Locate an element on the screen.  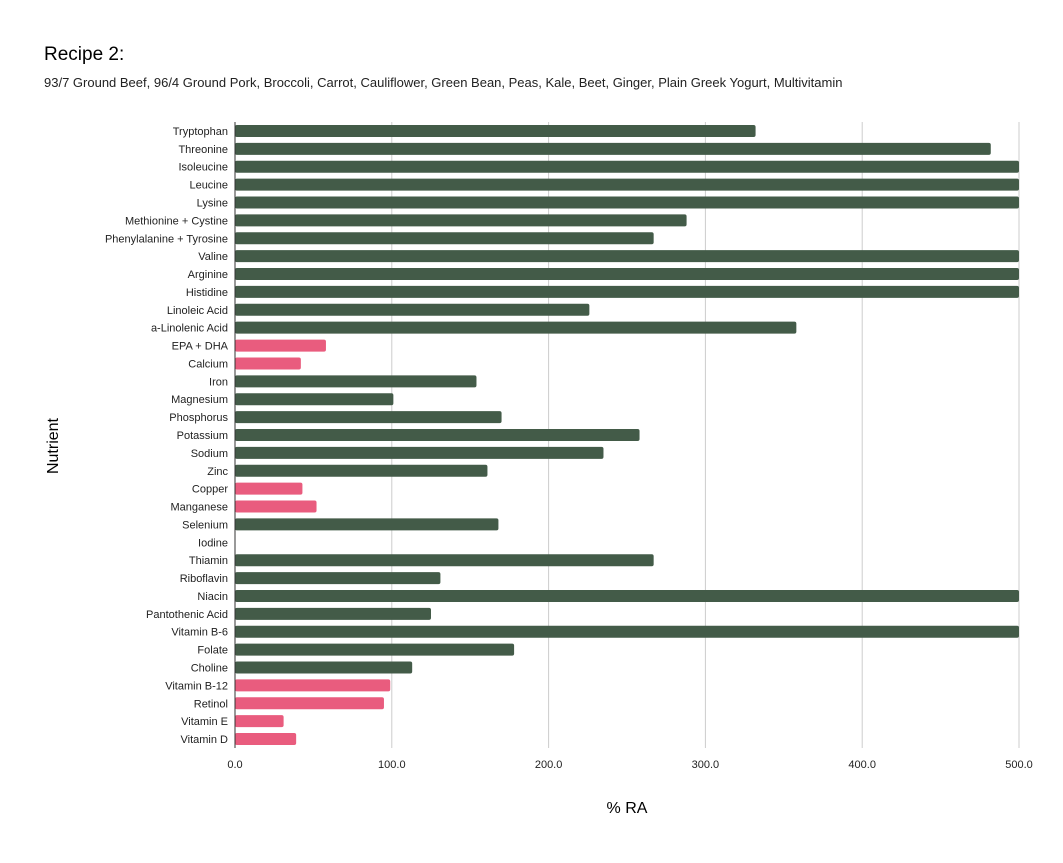
category-label: Pantothenic Acid is located at coordinates (187, 615).